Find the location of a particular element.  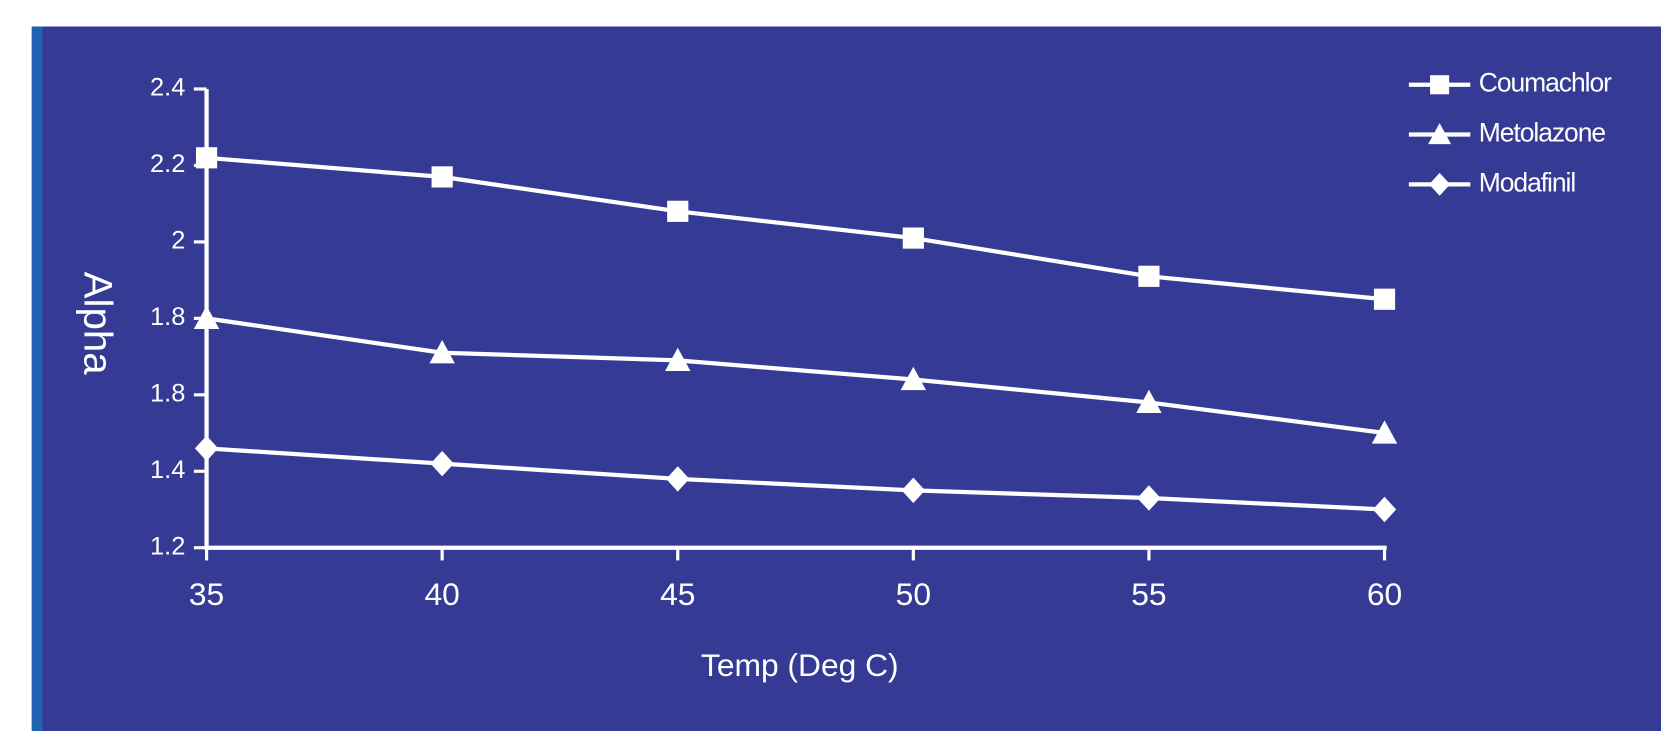

y-tick-label: 2.4 is located at coordinates (167, 88).